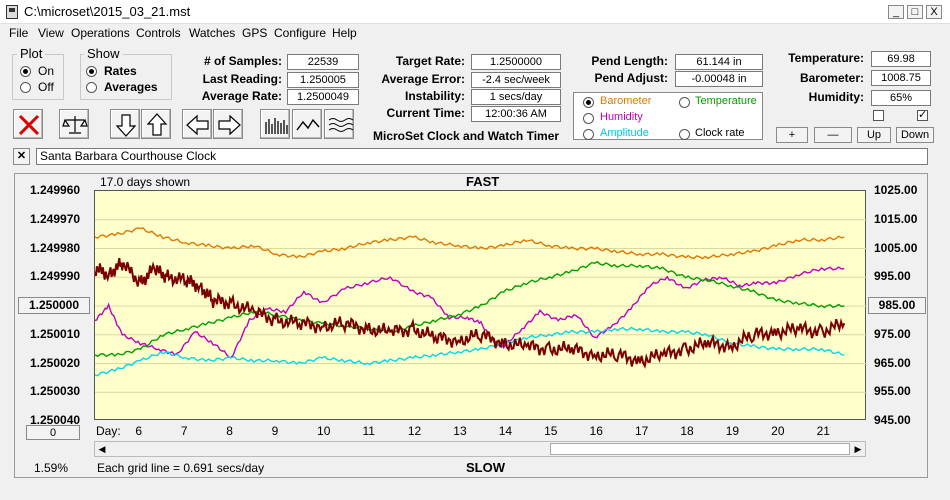 The image size is (950, 500). I want to click on x-tick-label: 6, so click(139, 431).